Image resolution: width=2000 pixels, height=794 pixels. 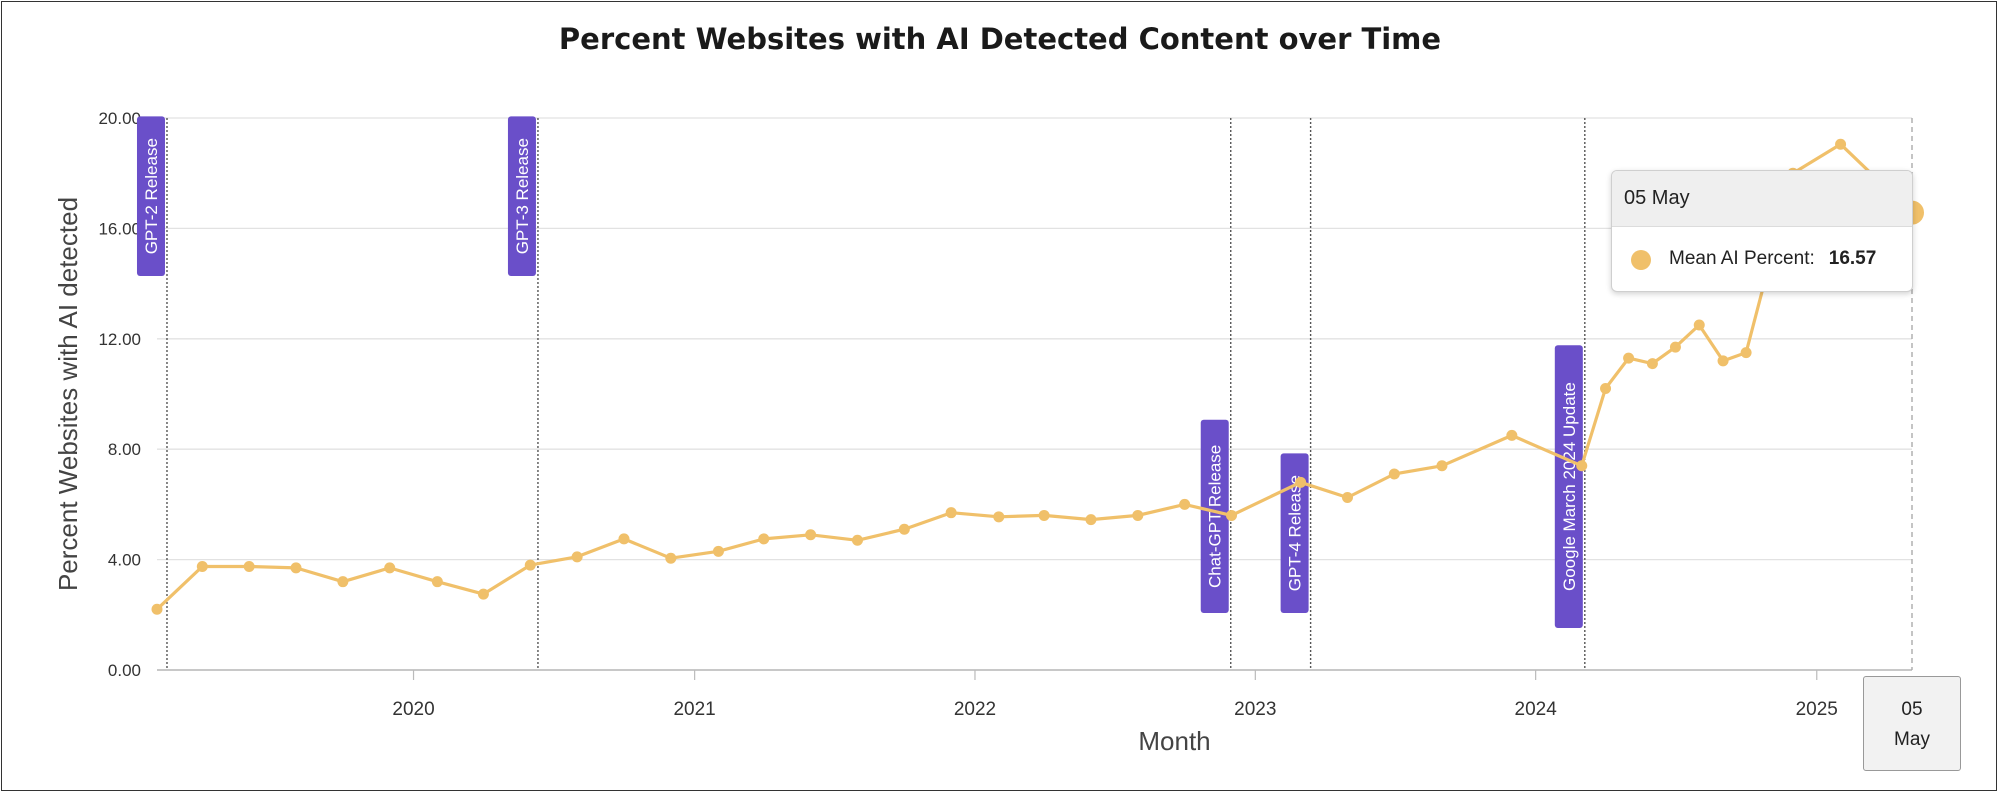 I want to click on tooltip-row: Mean AI Percent: 16.57, so click(x=1762, y=259).